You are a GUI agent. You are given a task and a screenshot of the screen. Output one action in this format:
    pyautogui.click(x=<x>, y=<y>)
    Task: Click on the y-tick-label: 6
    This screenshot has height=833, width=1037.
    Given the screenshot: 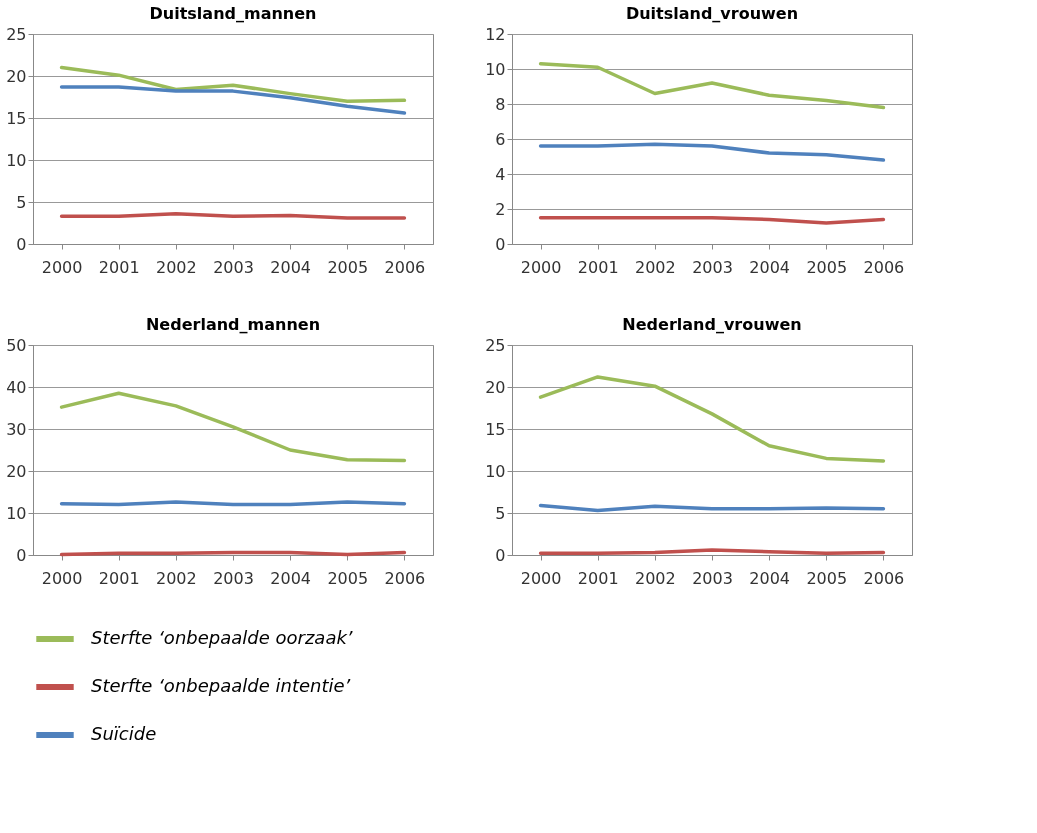 What is the action you would take?
    pyautogui.click(x=500, y=139)
    